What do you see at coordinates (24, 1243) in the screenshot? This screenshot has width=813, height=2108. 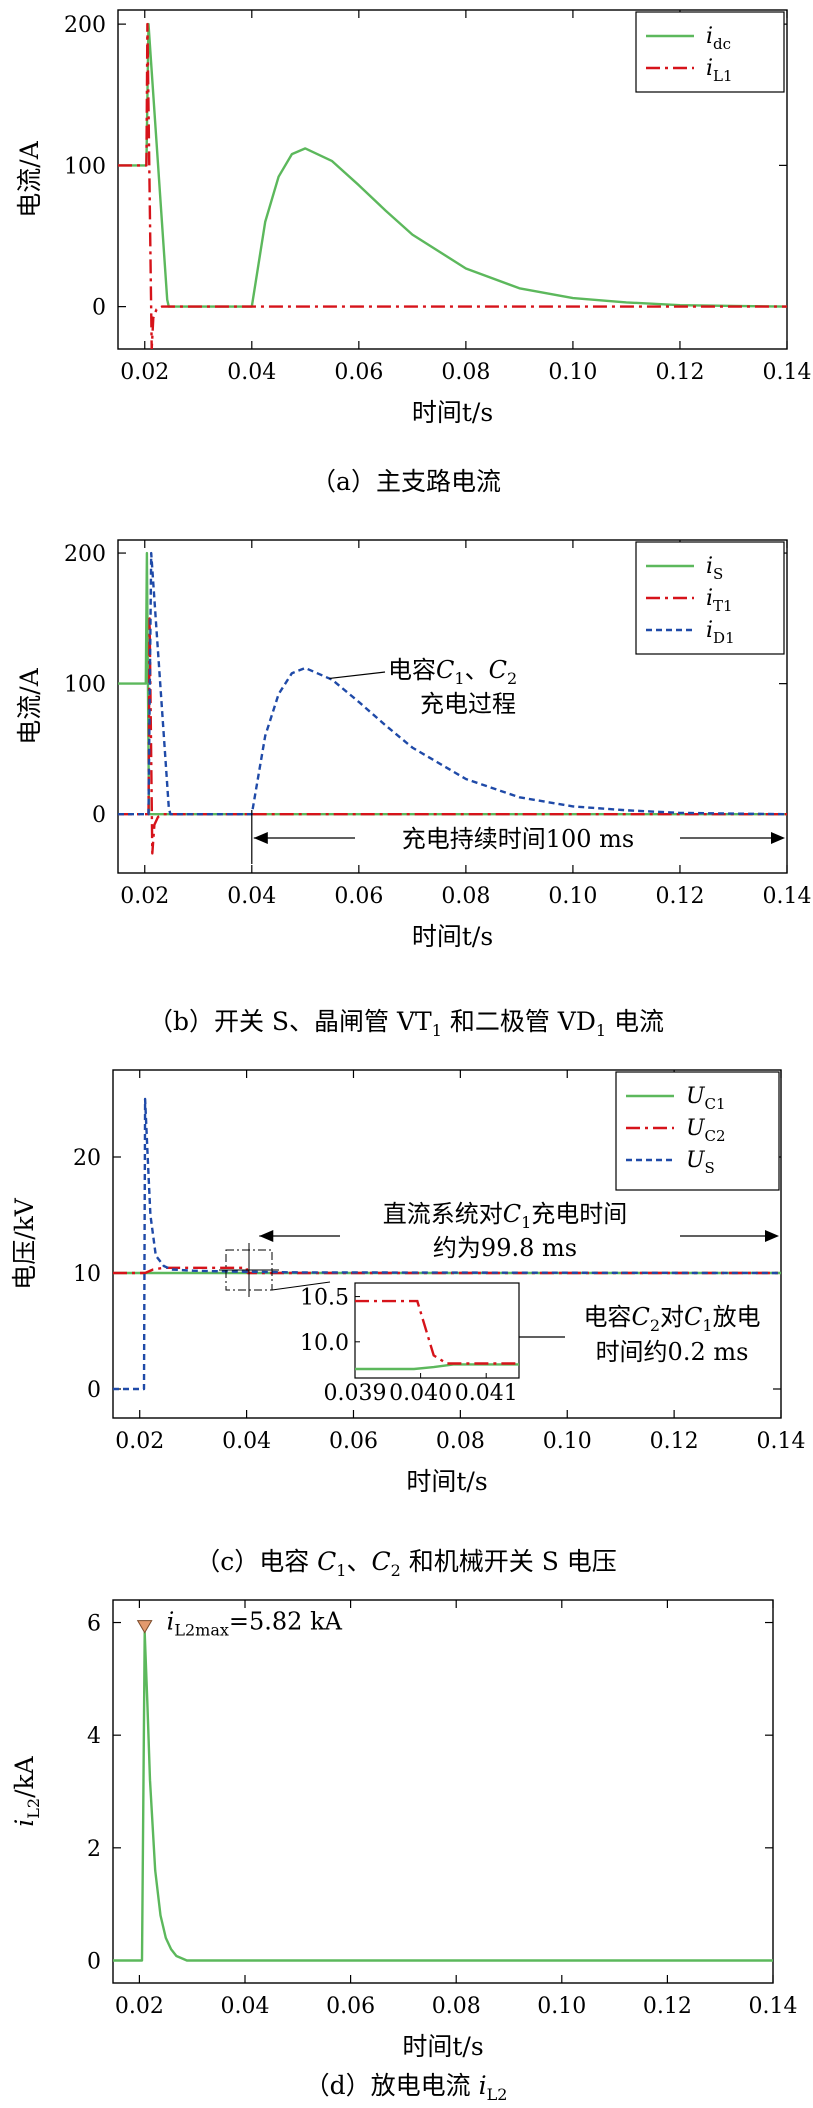 I see `y-axis-label: 电压/kV` at bounding box center [24, 1243].